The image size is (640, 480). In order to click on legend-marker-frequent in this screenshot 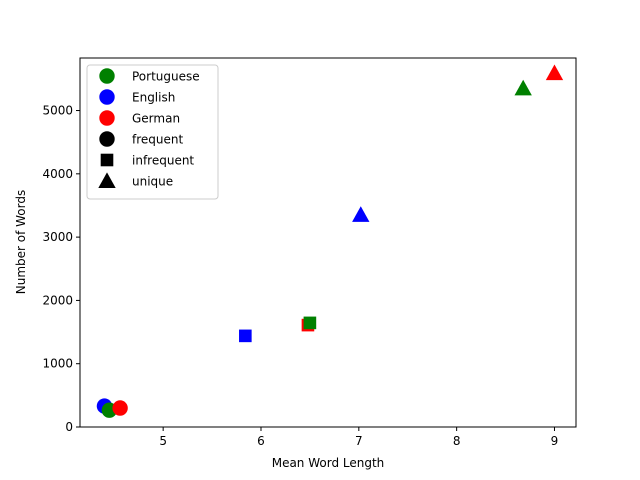, I will do `click(107, 139)`.